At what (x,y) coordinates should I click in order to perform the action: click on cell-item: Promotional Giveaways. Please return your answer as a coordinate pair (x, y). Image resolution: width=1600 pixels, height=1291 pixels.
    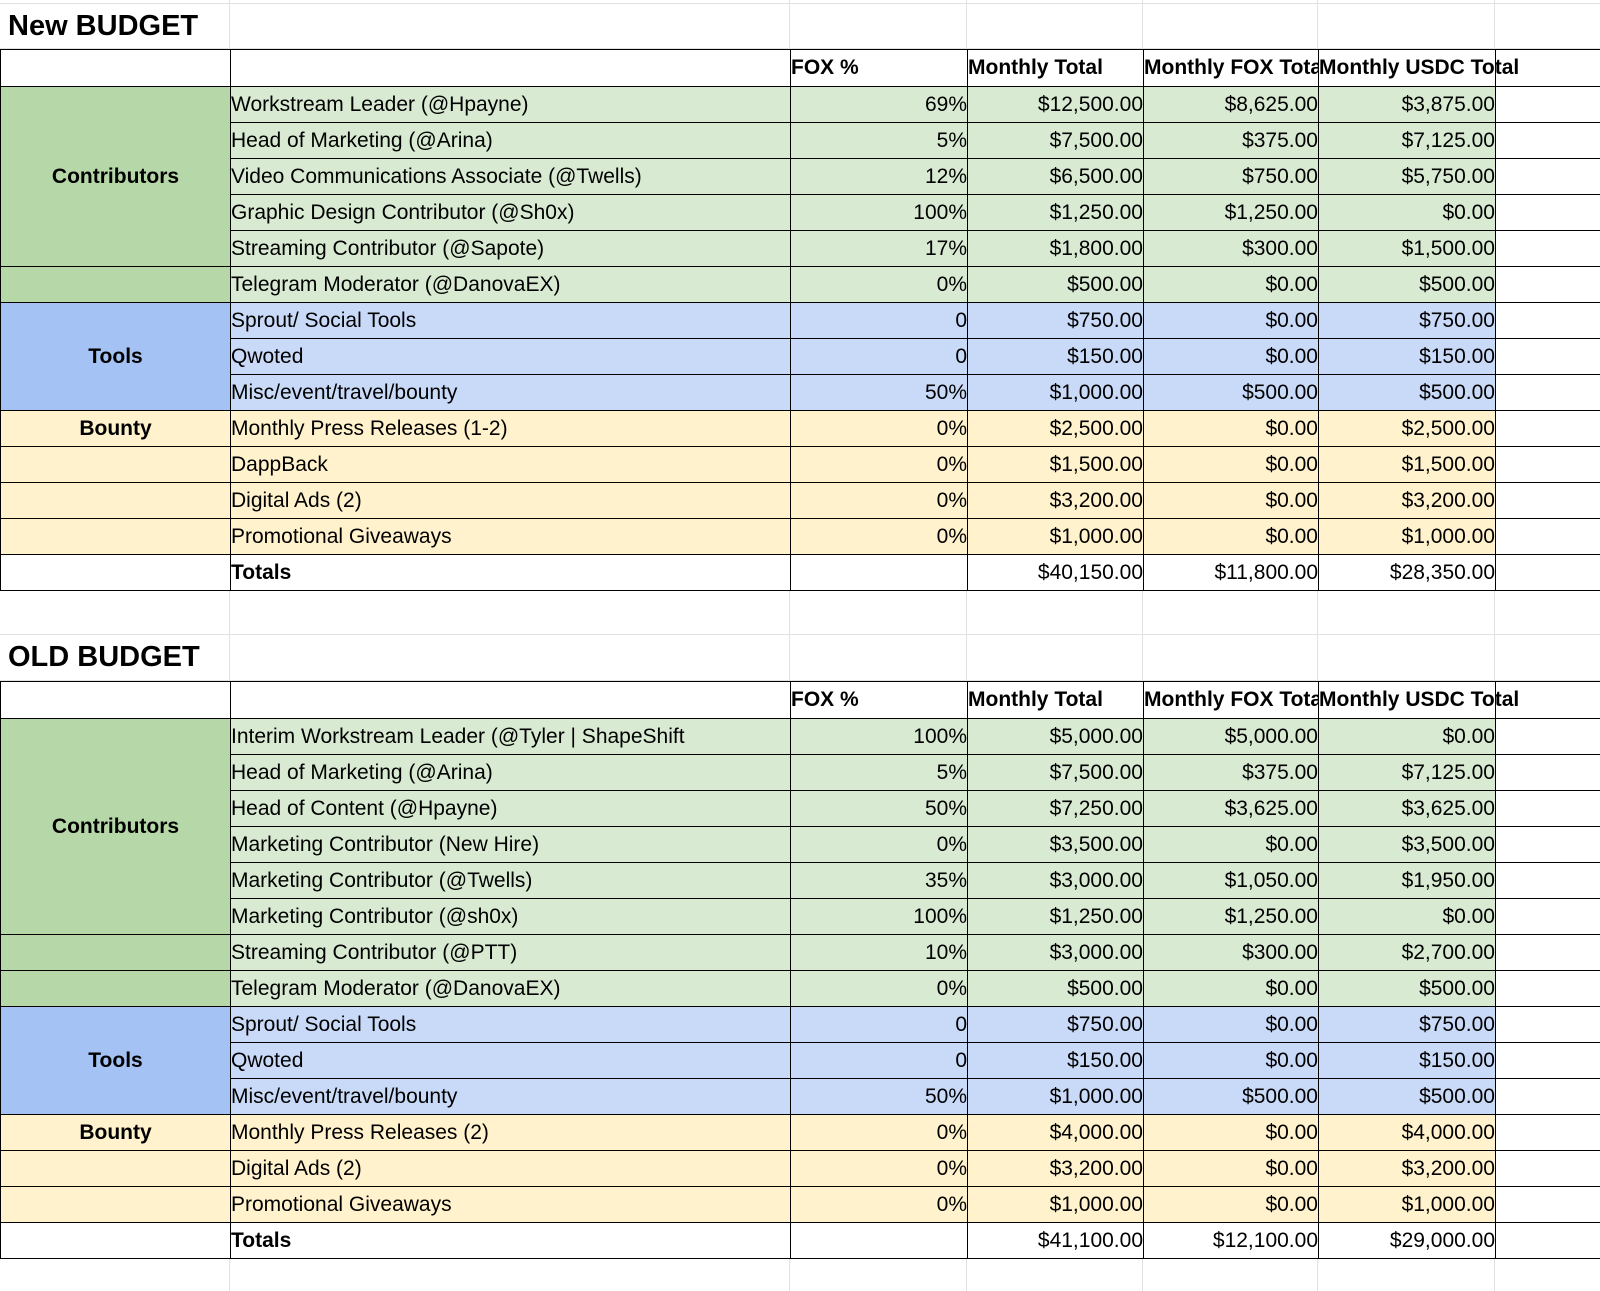
    Looking at the image, I should click on (510, 1204).